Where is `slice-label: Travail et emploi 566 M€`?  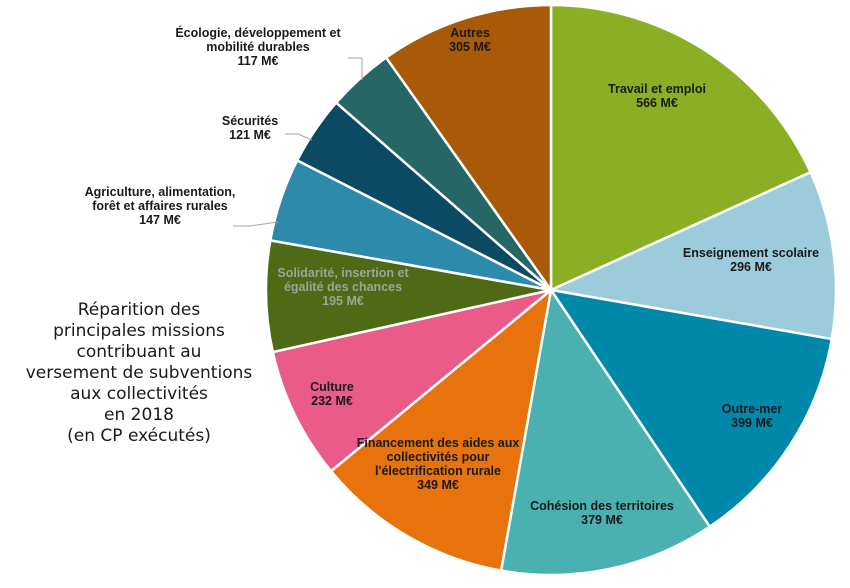
slice-label: Travail et emploi 566 M€ is located at coordinates (657, 96).